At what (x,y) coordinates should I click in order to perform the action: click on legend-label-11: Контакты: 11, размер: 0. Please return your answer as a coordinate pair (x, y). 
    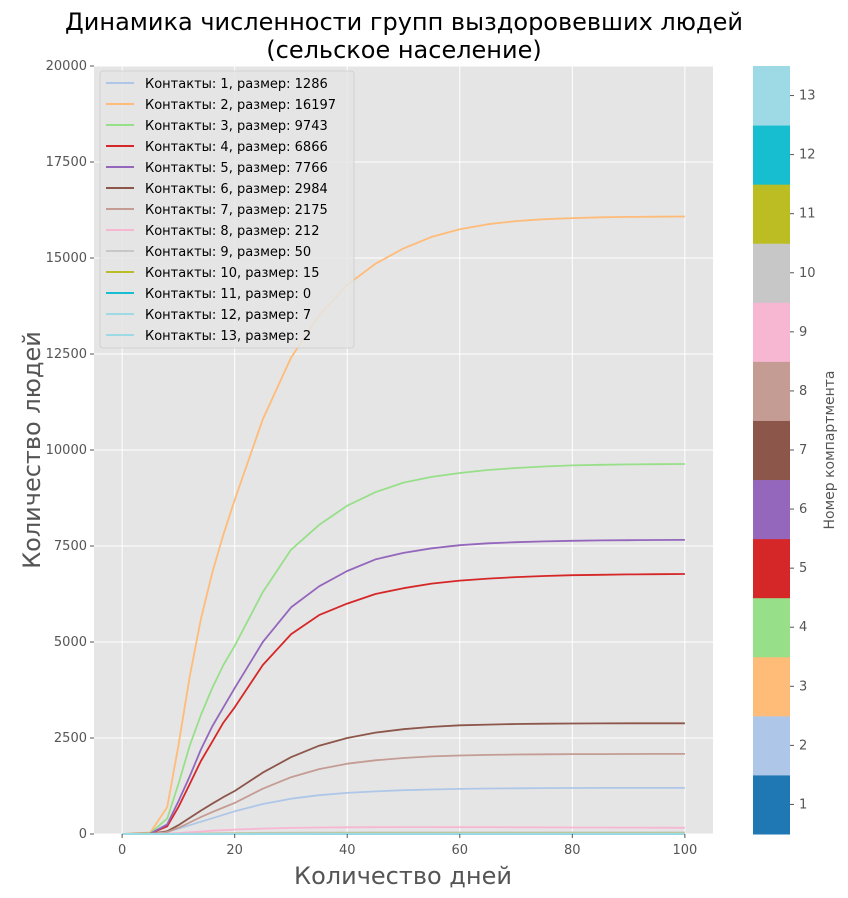
    Looking at the image, I should click on (228, 294).